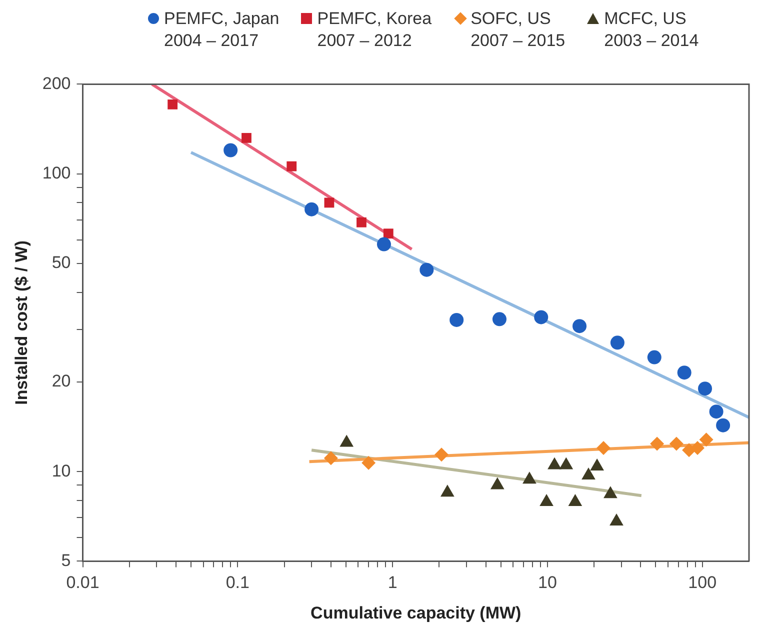 This screenshot has height=643, width=765. I want to click on legend-label: PEMFC, Japan 2004 – 2017, so click(222, 30).